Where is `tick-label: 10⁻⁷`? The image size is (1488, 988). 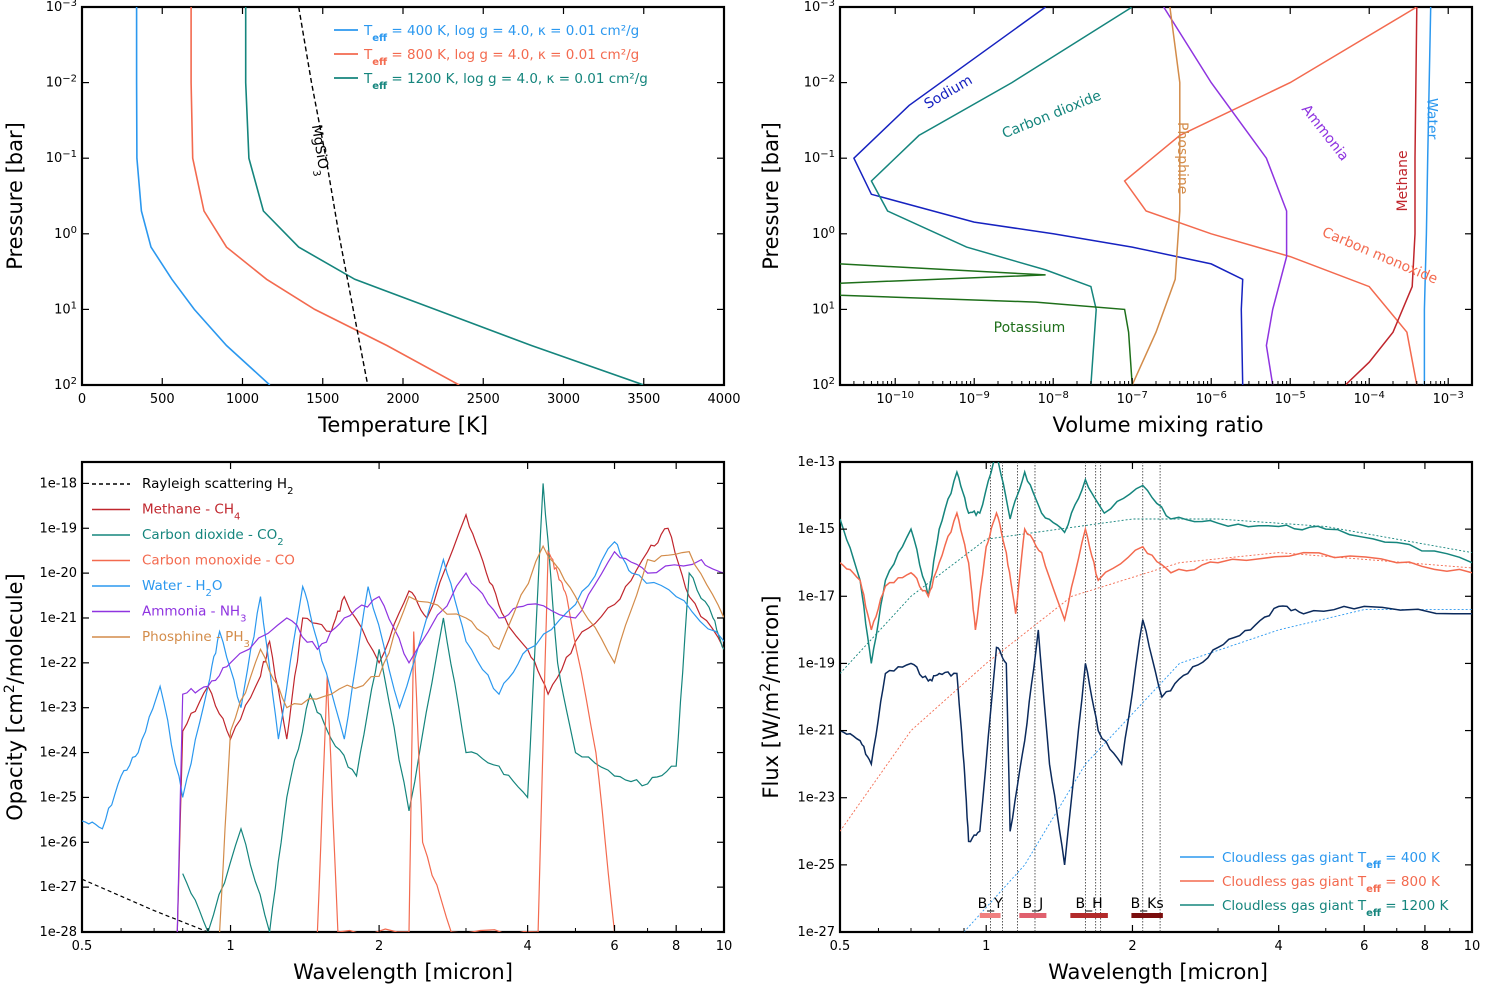
tick-label: 10⁻⁷ is located at coordinates (1132, 399).